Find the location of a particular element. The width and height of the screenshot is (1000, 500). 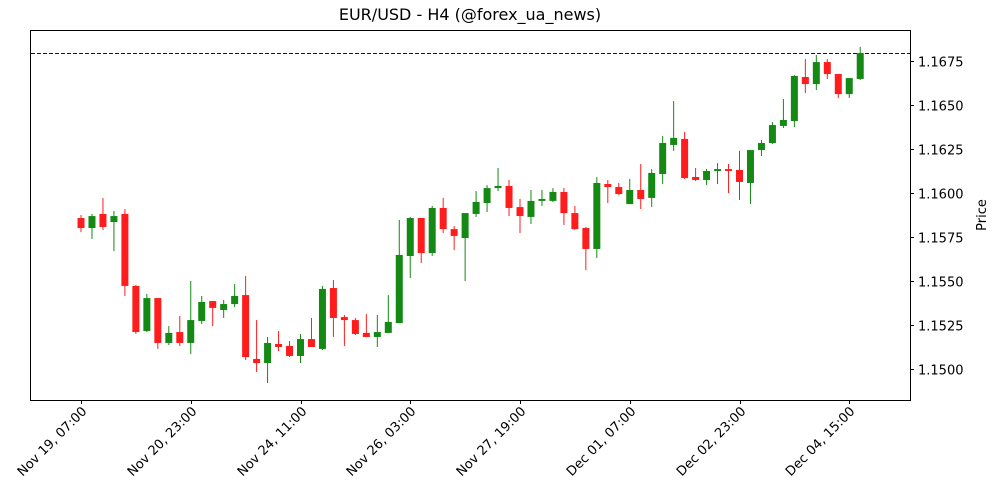

x-tick-label: Nov 26, 03:00 is located at coordinates (382, 442).